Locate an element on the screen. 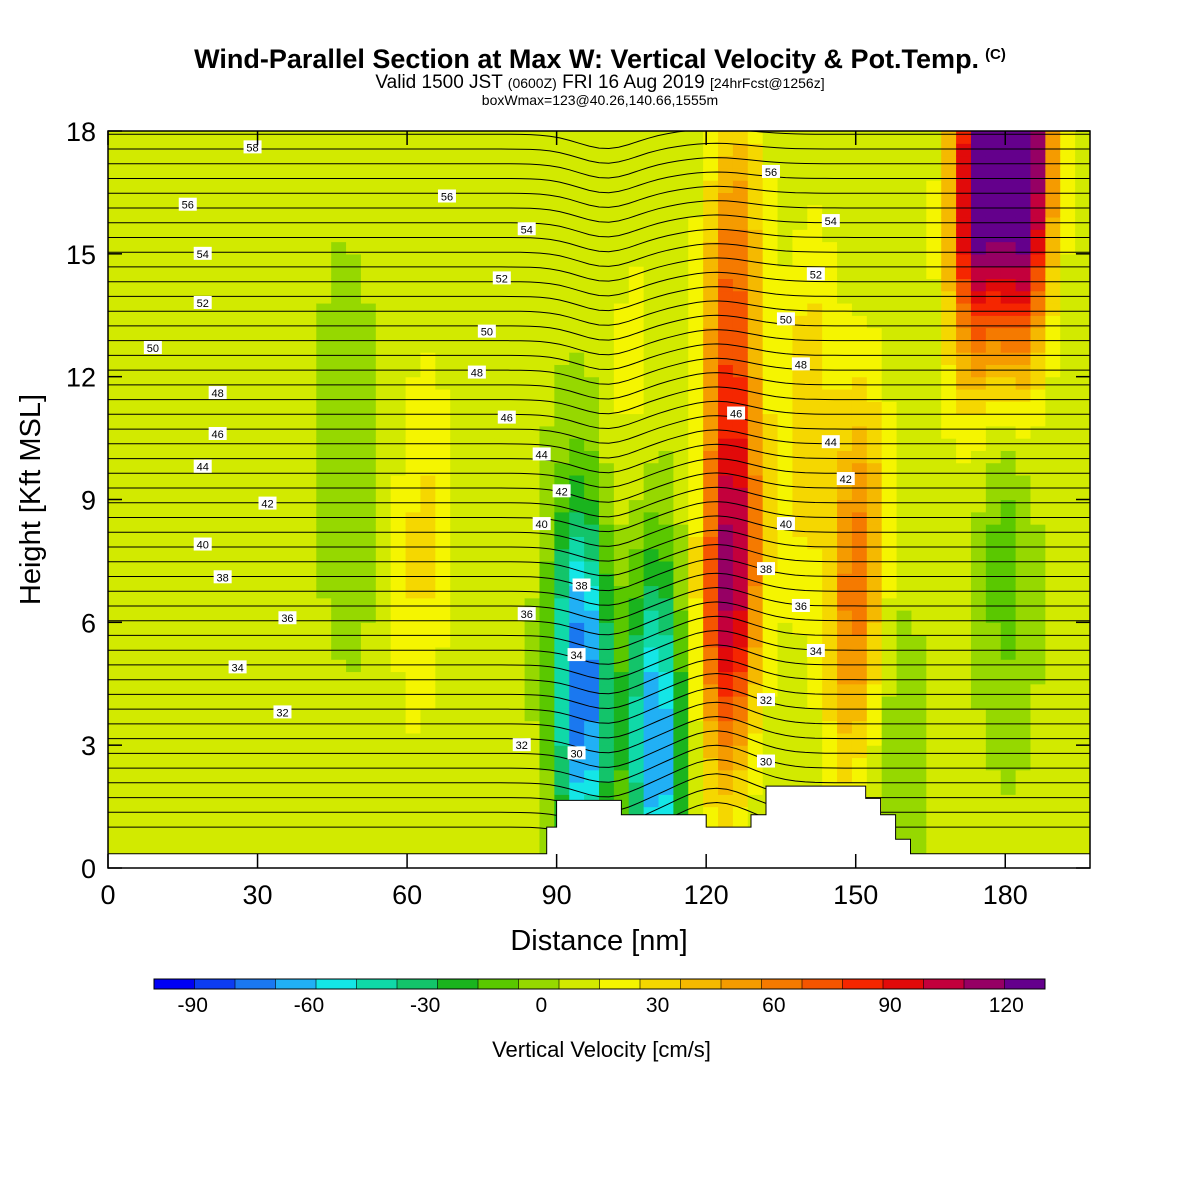 Image resolution: width=1200 pixels, height=1200 pixels. colorbar-swatch is located at coordinates (498, 984).